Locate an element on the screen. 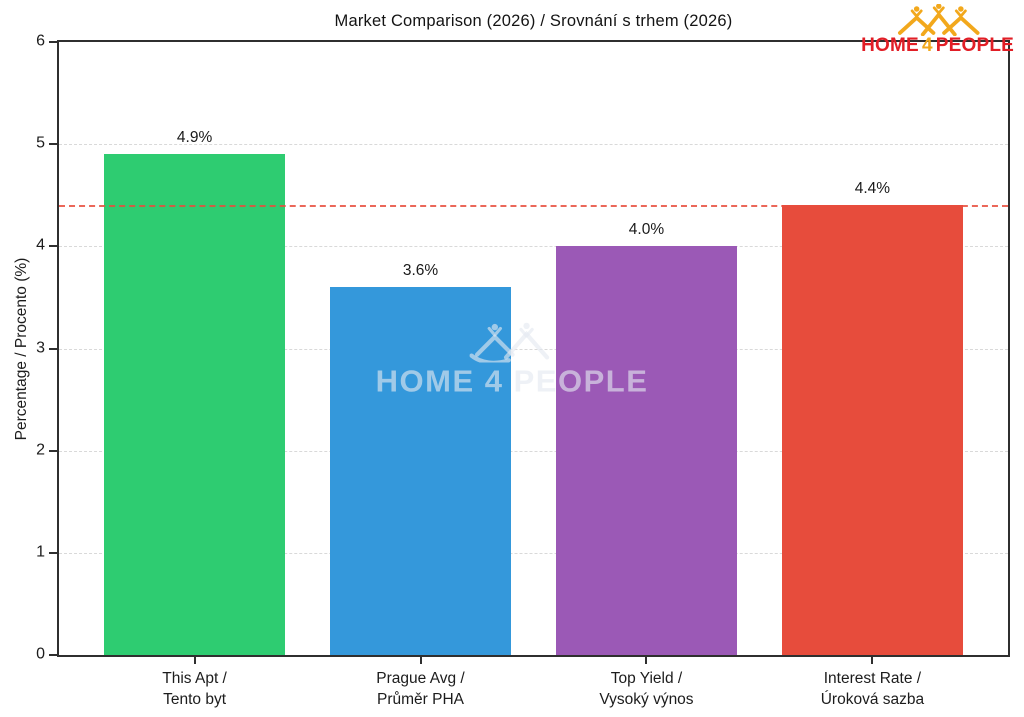  bar-4: 4.4% is located at coordinates (872, 417).